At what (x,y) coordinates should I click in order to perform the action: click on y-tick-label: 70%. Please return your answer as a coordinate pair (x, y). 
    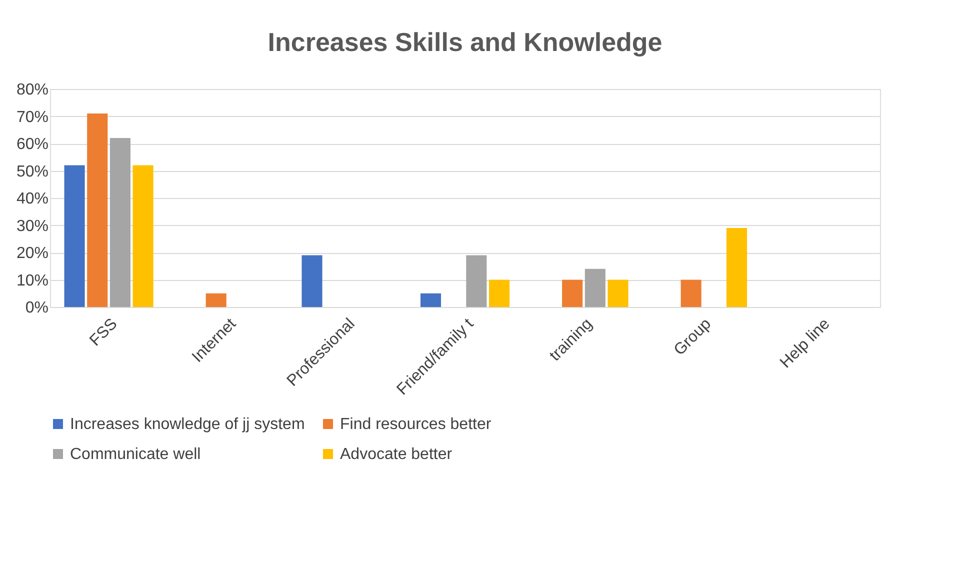
    Looking at the image, I should click on (32, 117).